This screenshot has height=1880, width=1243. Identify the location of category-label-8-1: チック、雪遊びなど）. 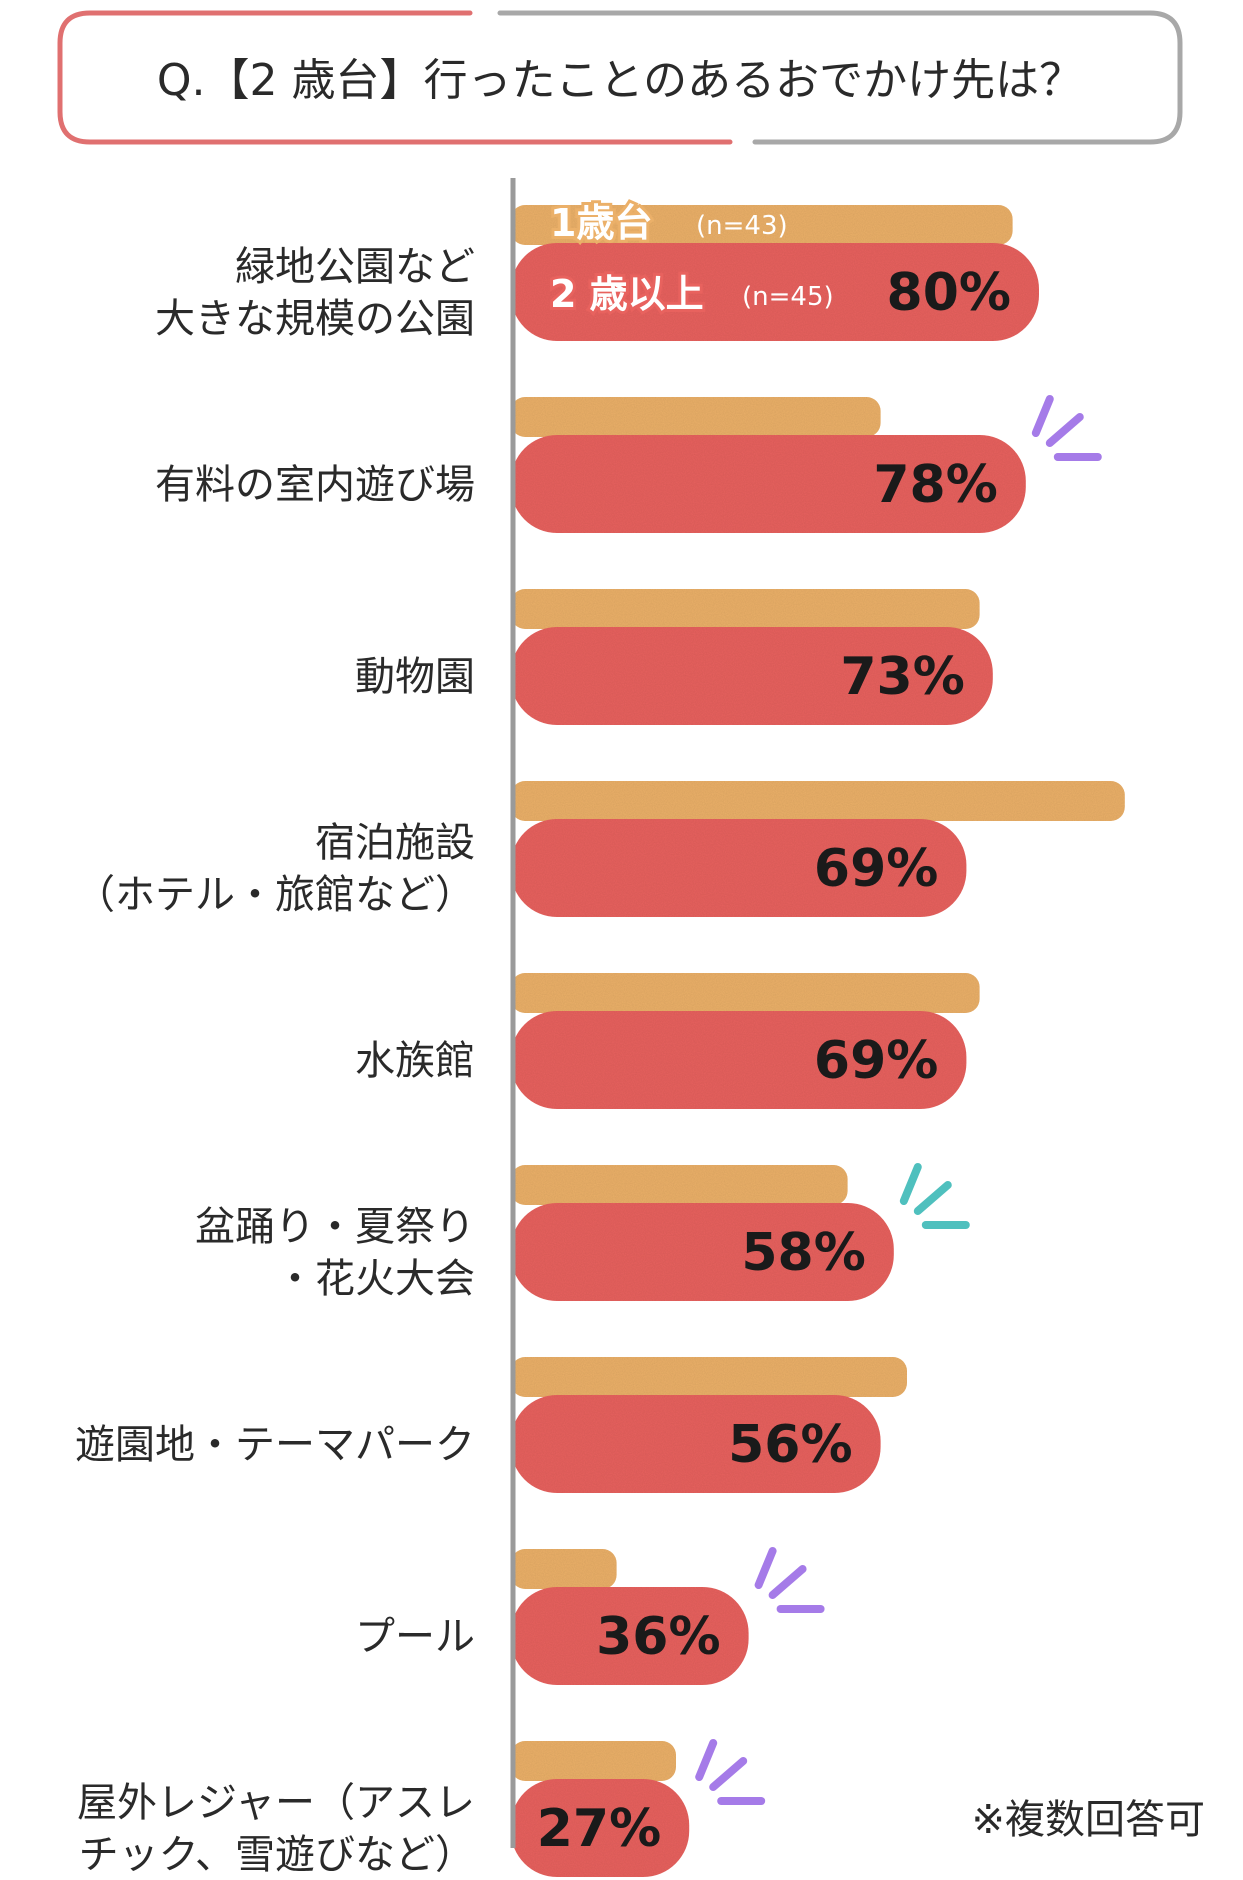
(277, 1855).